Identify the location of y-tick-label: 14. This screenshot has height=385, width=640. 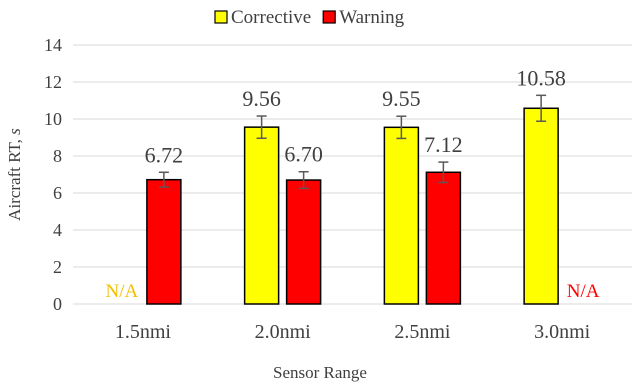
(53, 45).